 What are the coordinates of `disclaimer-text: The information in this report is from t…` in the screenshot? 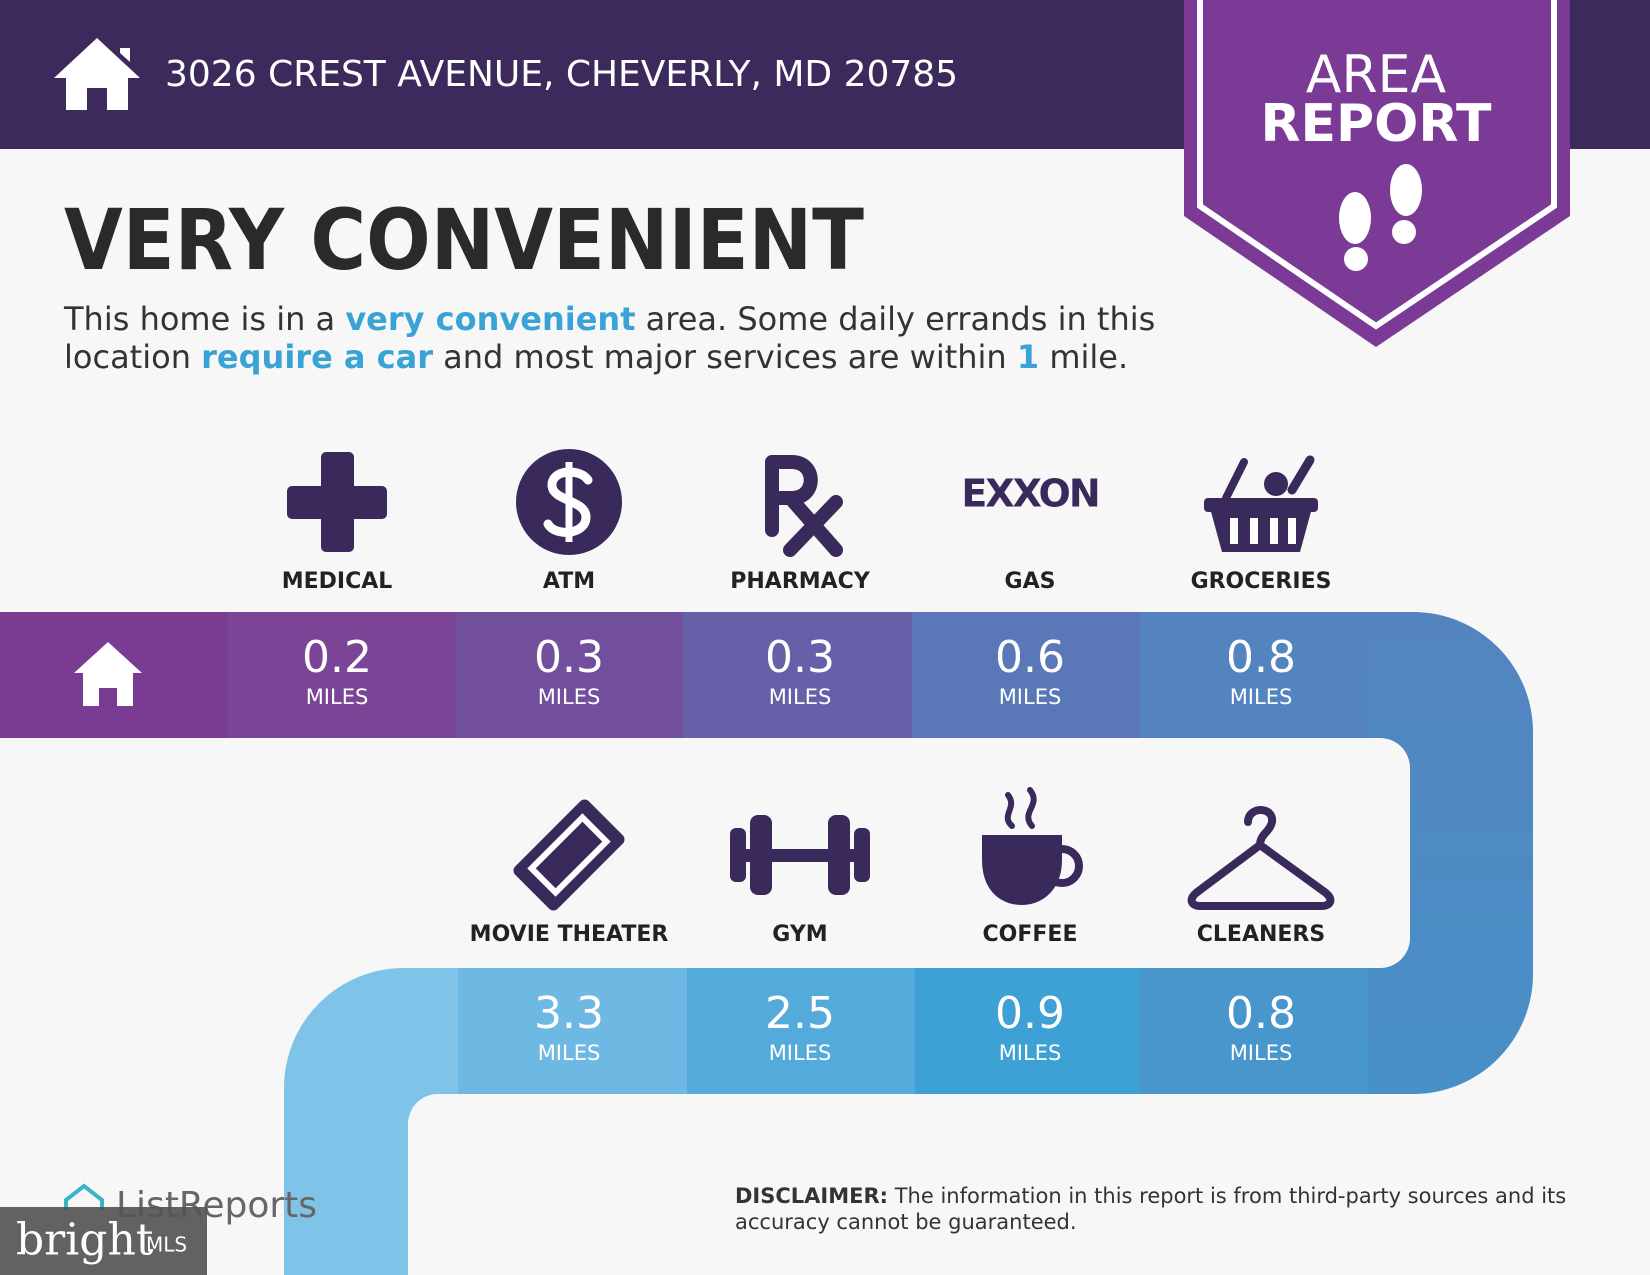 It's located at (1227, 1196).